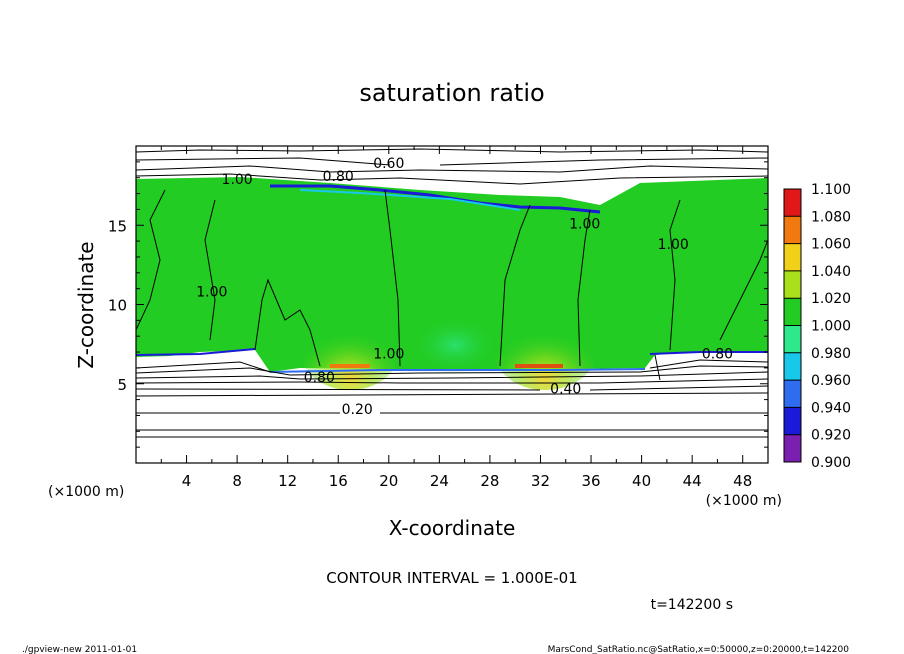  What do you see at coordinates (122, 385) in the screenshot?
I see `y-tick-label: 5` at bounding box center [122, 385].